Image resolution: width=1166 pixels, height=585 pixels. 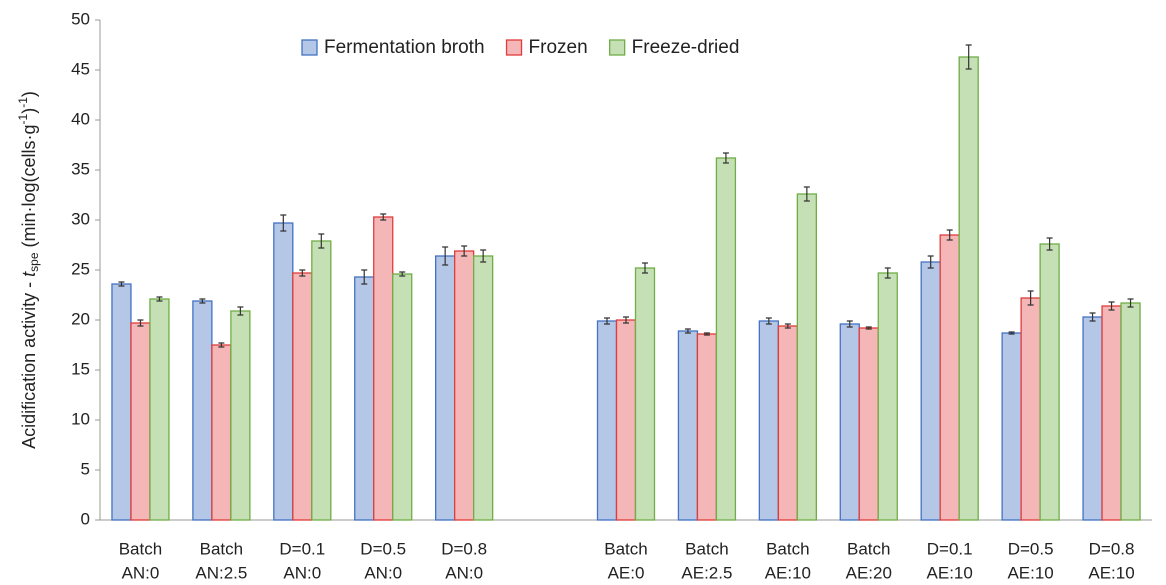 I want to click on y-label-part: (min·log(cells·g, so click(x=29, y=188).